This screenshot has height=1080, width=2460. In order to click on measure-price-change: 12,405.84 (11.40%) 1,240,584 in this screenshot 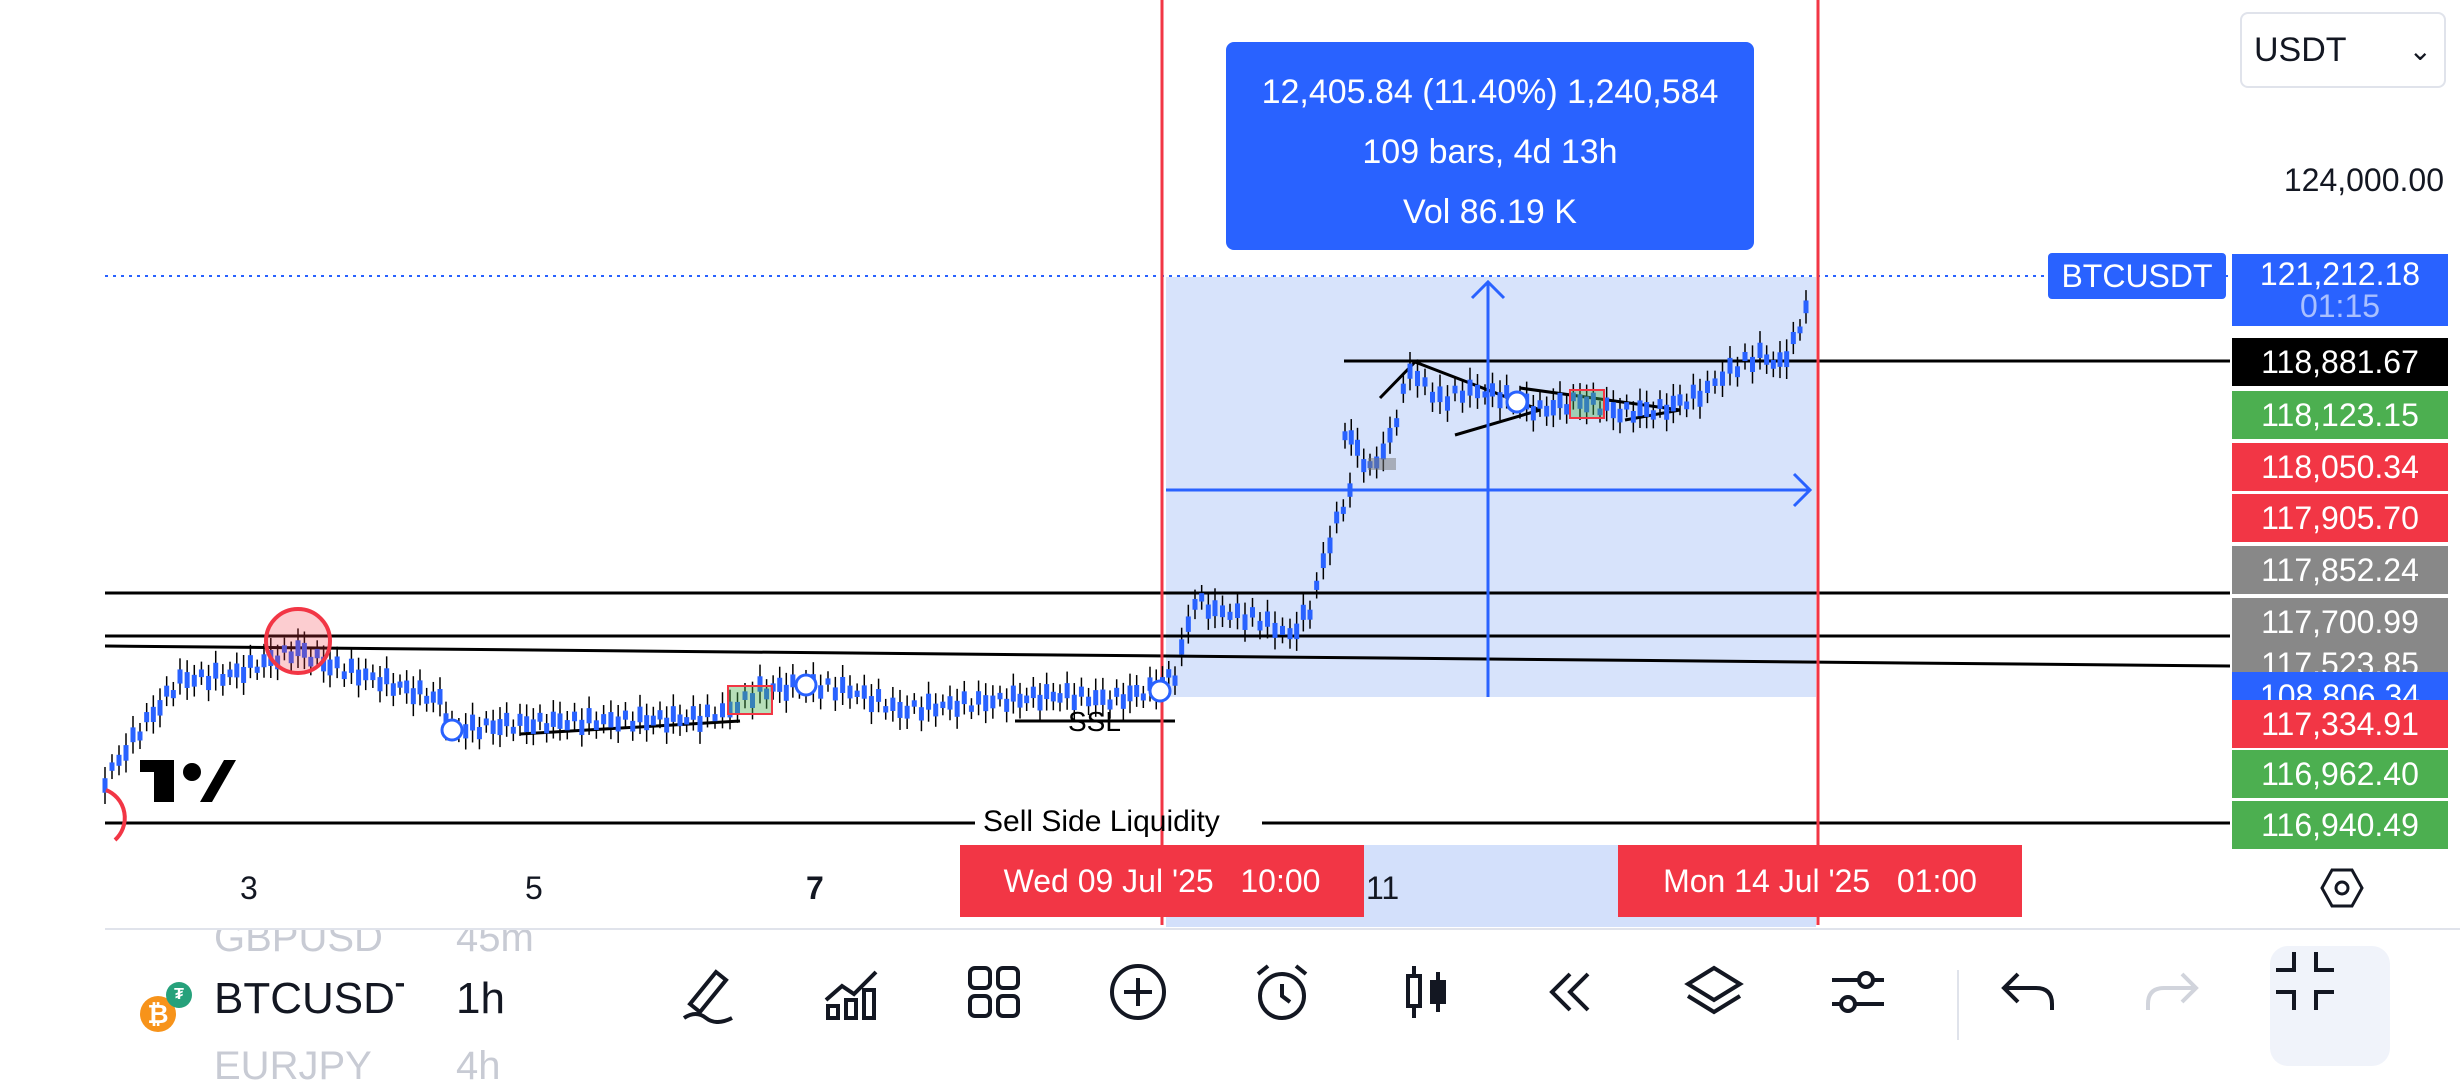, I will do `click(1490, 92)`.